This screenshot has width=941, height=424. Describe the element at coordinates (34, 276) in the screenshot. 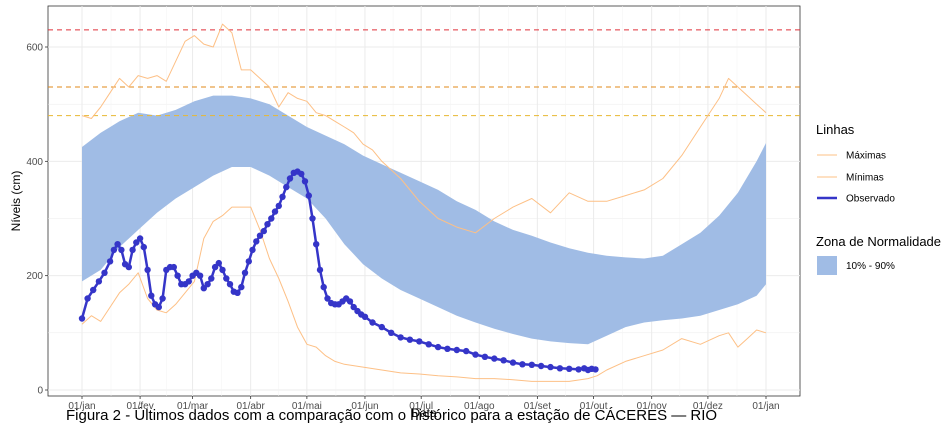

I see `y-tick-label: 200` at that location.